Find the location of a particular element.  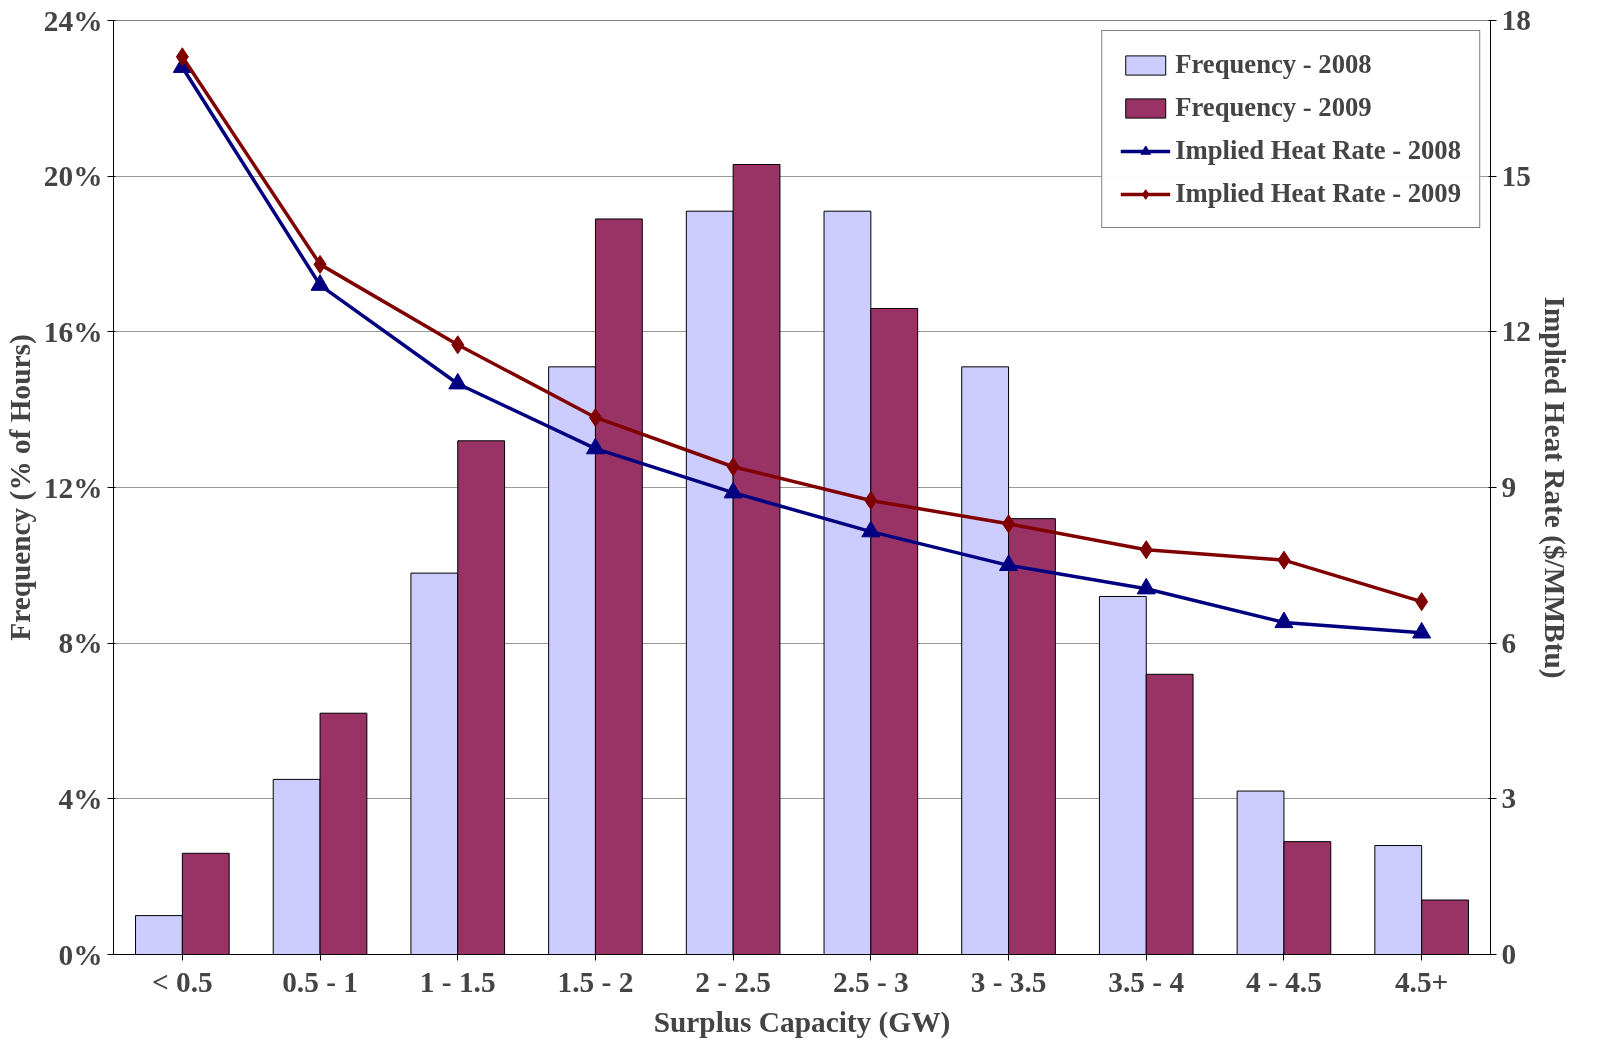

legend-label: Frequency - 2008 is located at coordinates (1273, 64).